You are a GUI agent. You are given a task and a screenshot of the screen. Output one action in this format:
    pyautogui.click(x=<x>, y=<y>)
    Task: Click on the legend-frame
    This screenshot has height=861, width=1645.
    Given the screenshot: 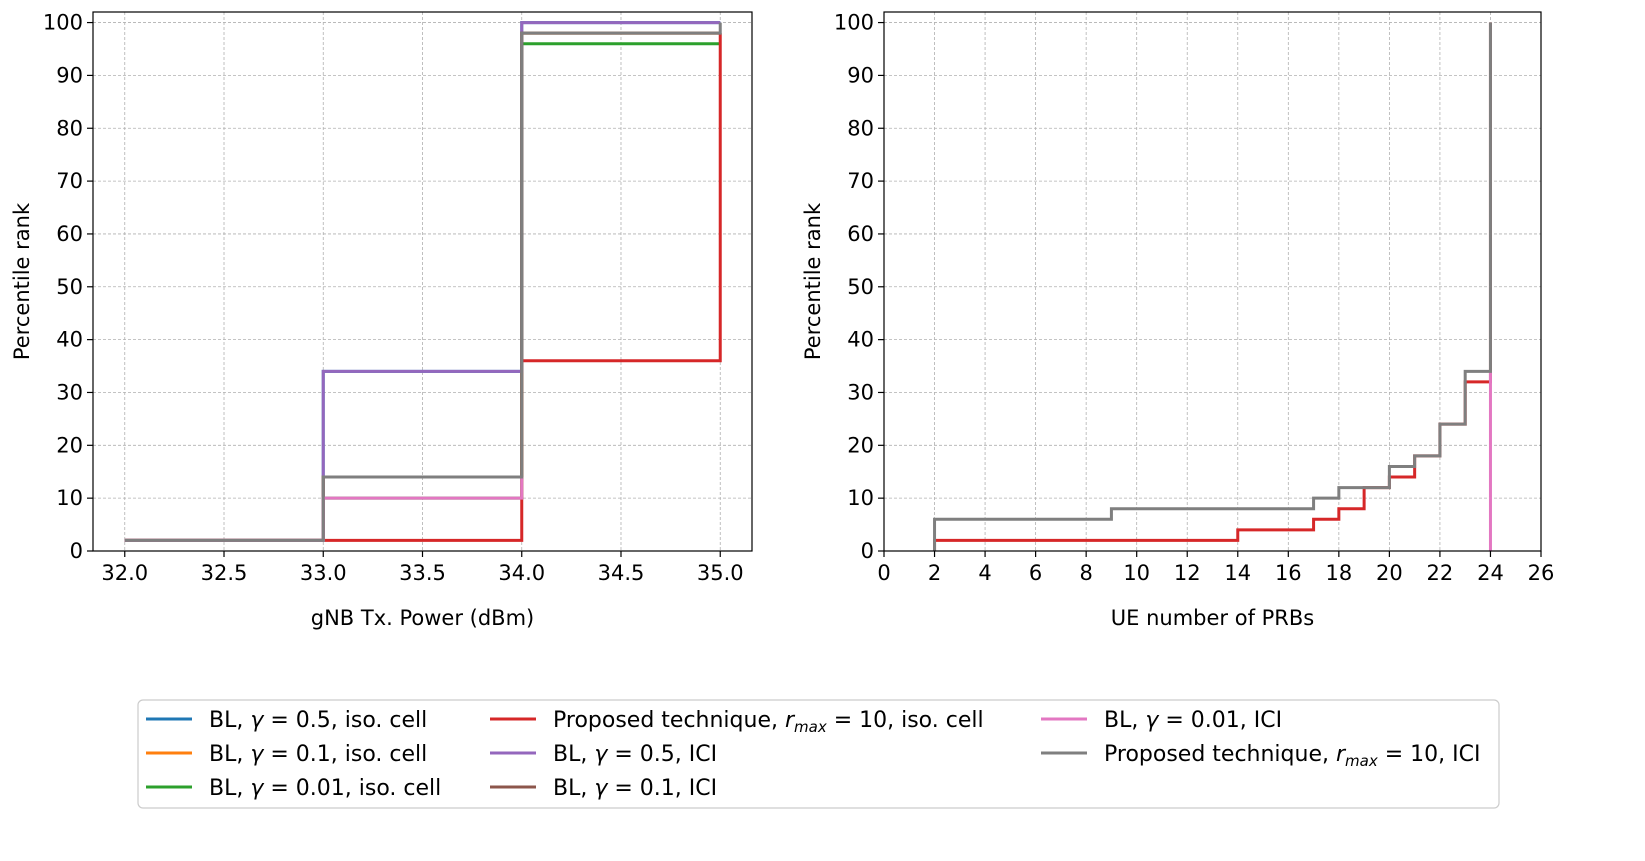 What is the action you would take?
    pyautogui.click(x=818, y=754)
    